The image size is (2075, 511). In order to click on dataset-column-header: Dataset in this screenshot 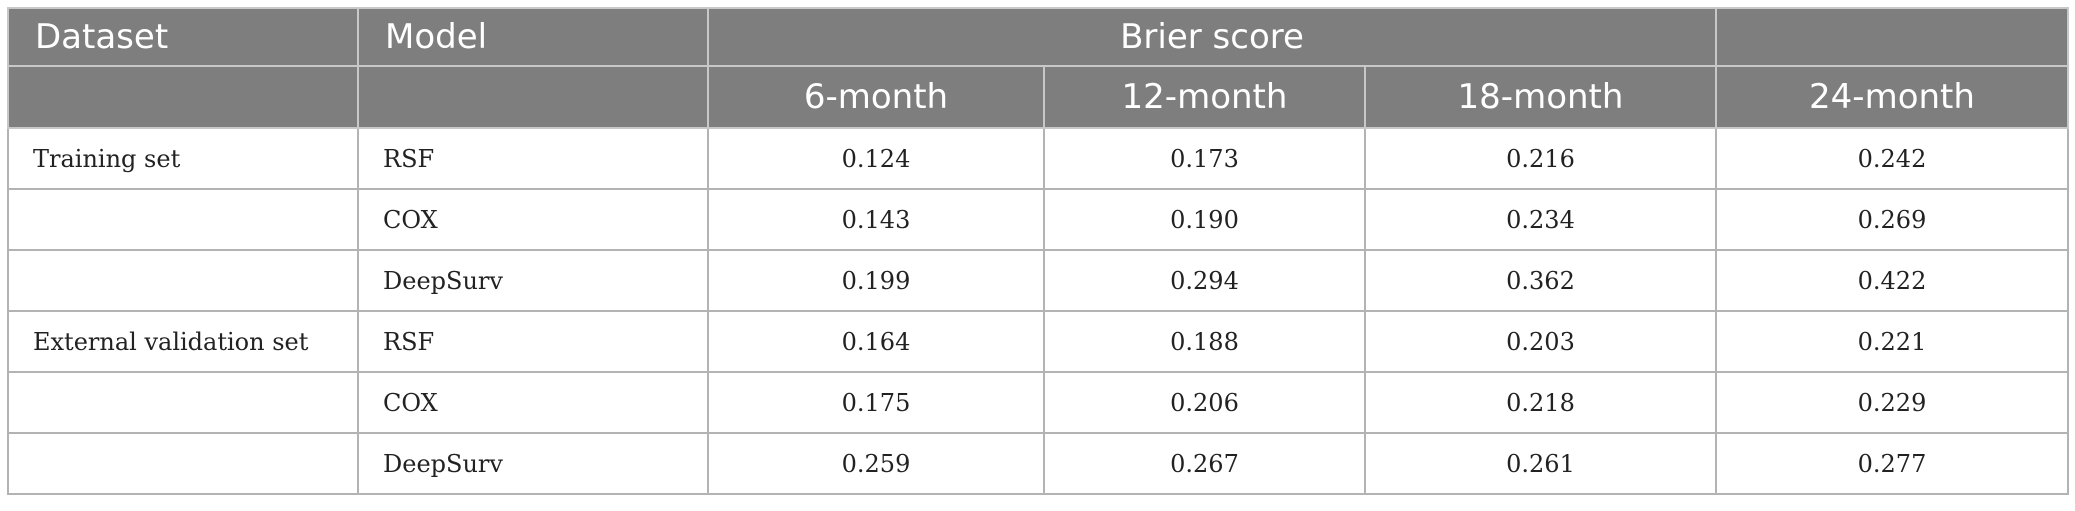, I will do `click(183, 37)`.